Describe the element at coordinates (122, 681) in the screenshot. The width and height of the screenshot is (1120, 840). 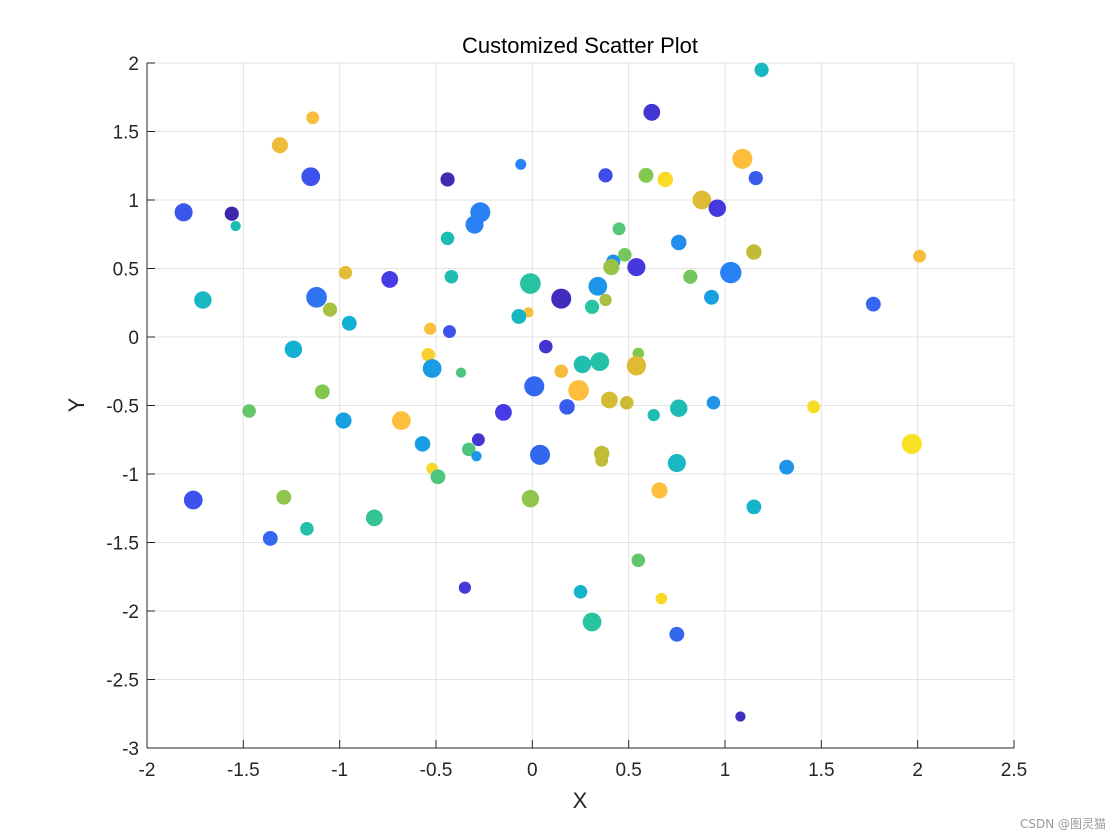
I see `y-tick-label: -2.5` at that location.